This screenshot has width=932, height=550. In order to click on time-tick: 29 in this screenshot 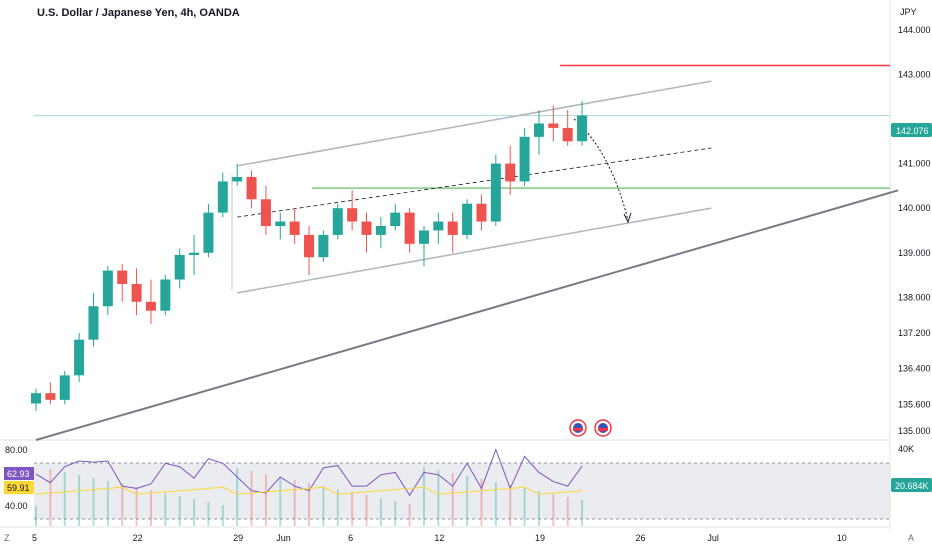, I will do `click(238, 538)`.